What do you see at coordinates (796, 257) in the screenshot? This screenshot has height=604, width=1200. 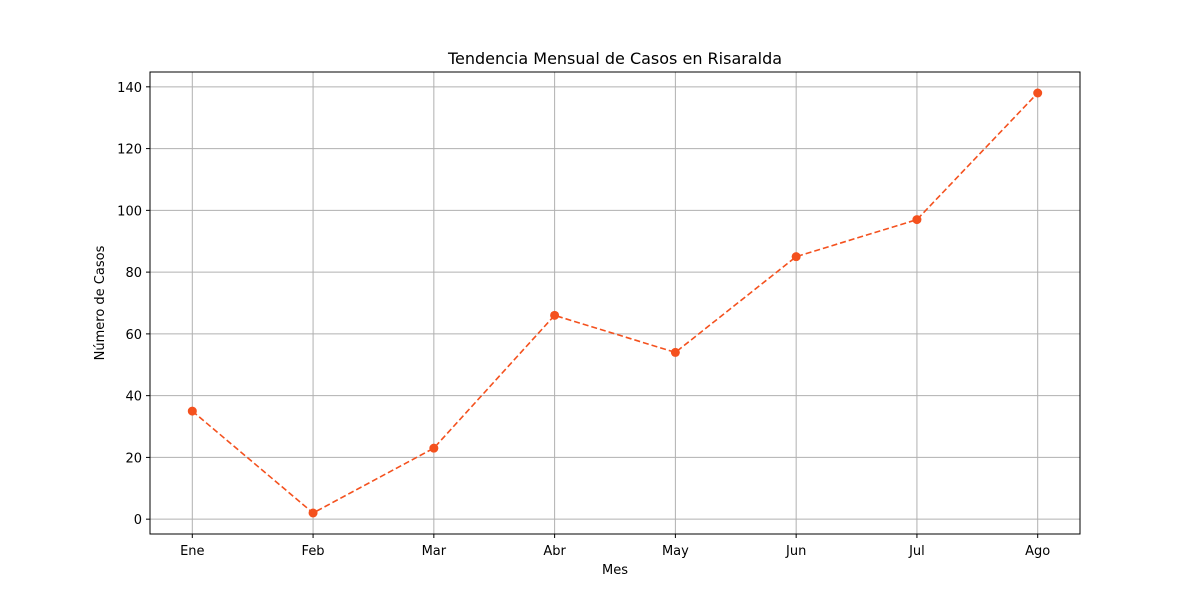 I see `data-point-jun` at bounding box center [796, 257].